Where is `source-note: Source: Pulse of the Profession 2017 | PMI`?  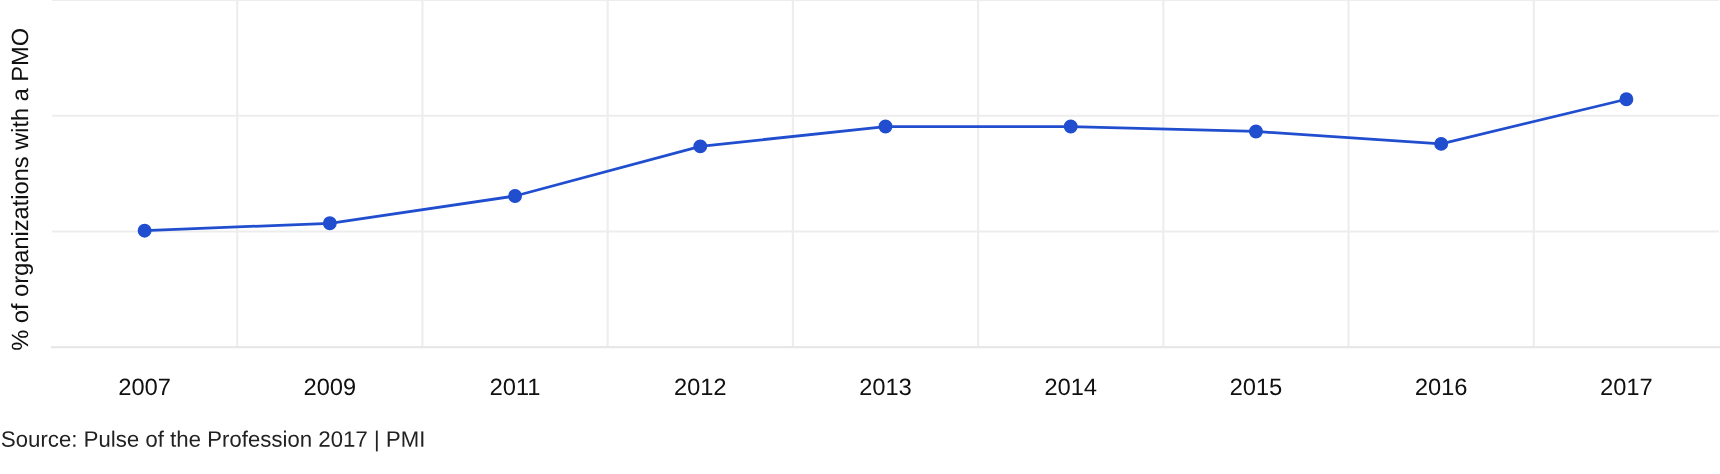
source-note: Source: Pulse of the Profession 2017 | PMI is located at coordinates (212, 441).